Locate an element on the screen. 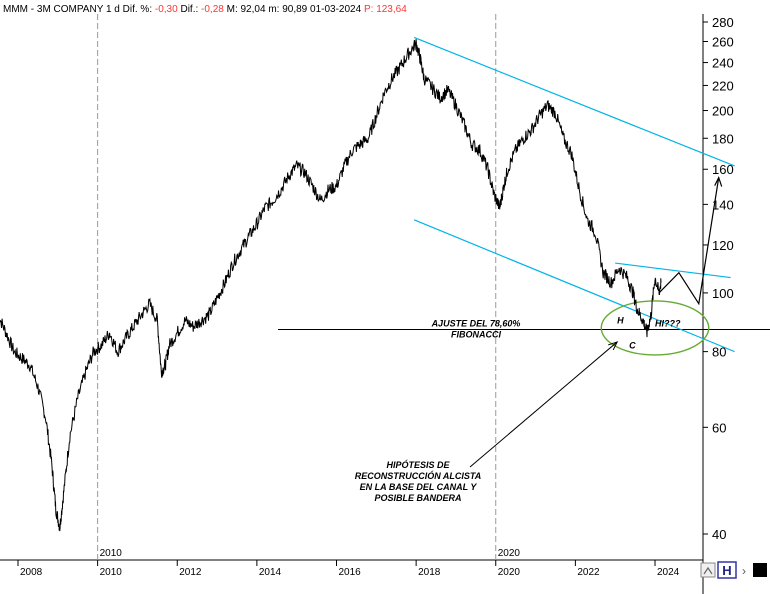 The height and width of the screenshot is (594, 770). base-ellipse is located at coordinates (655, 328).